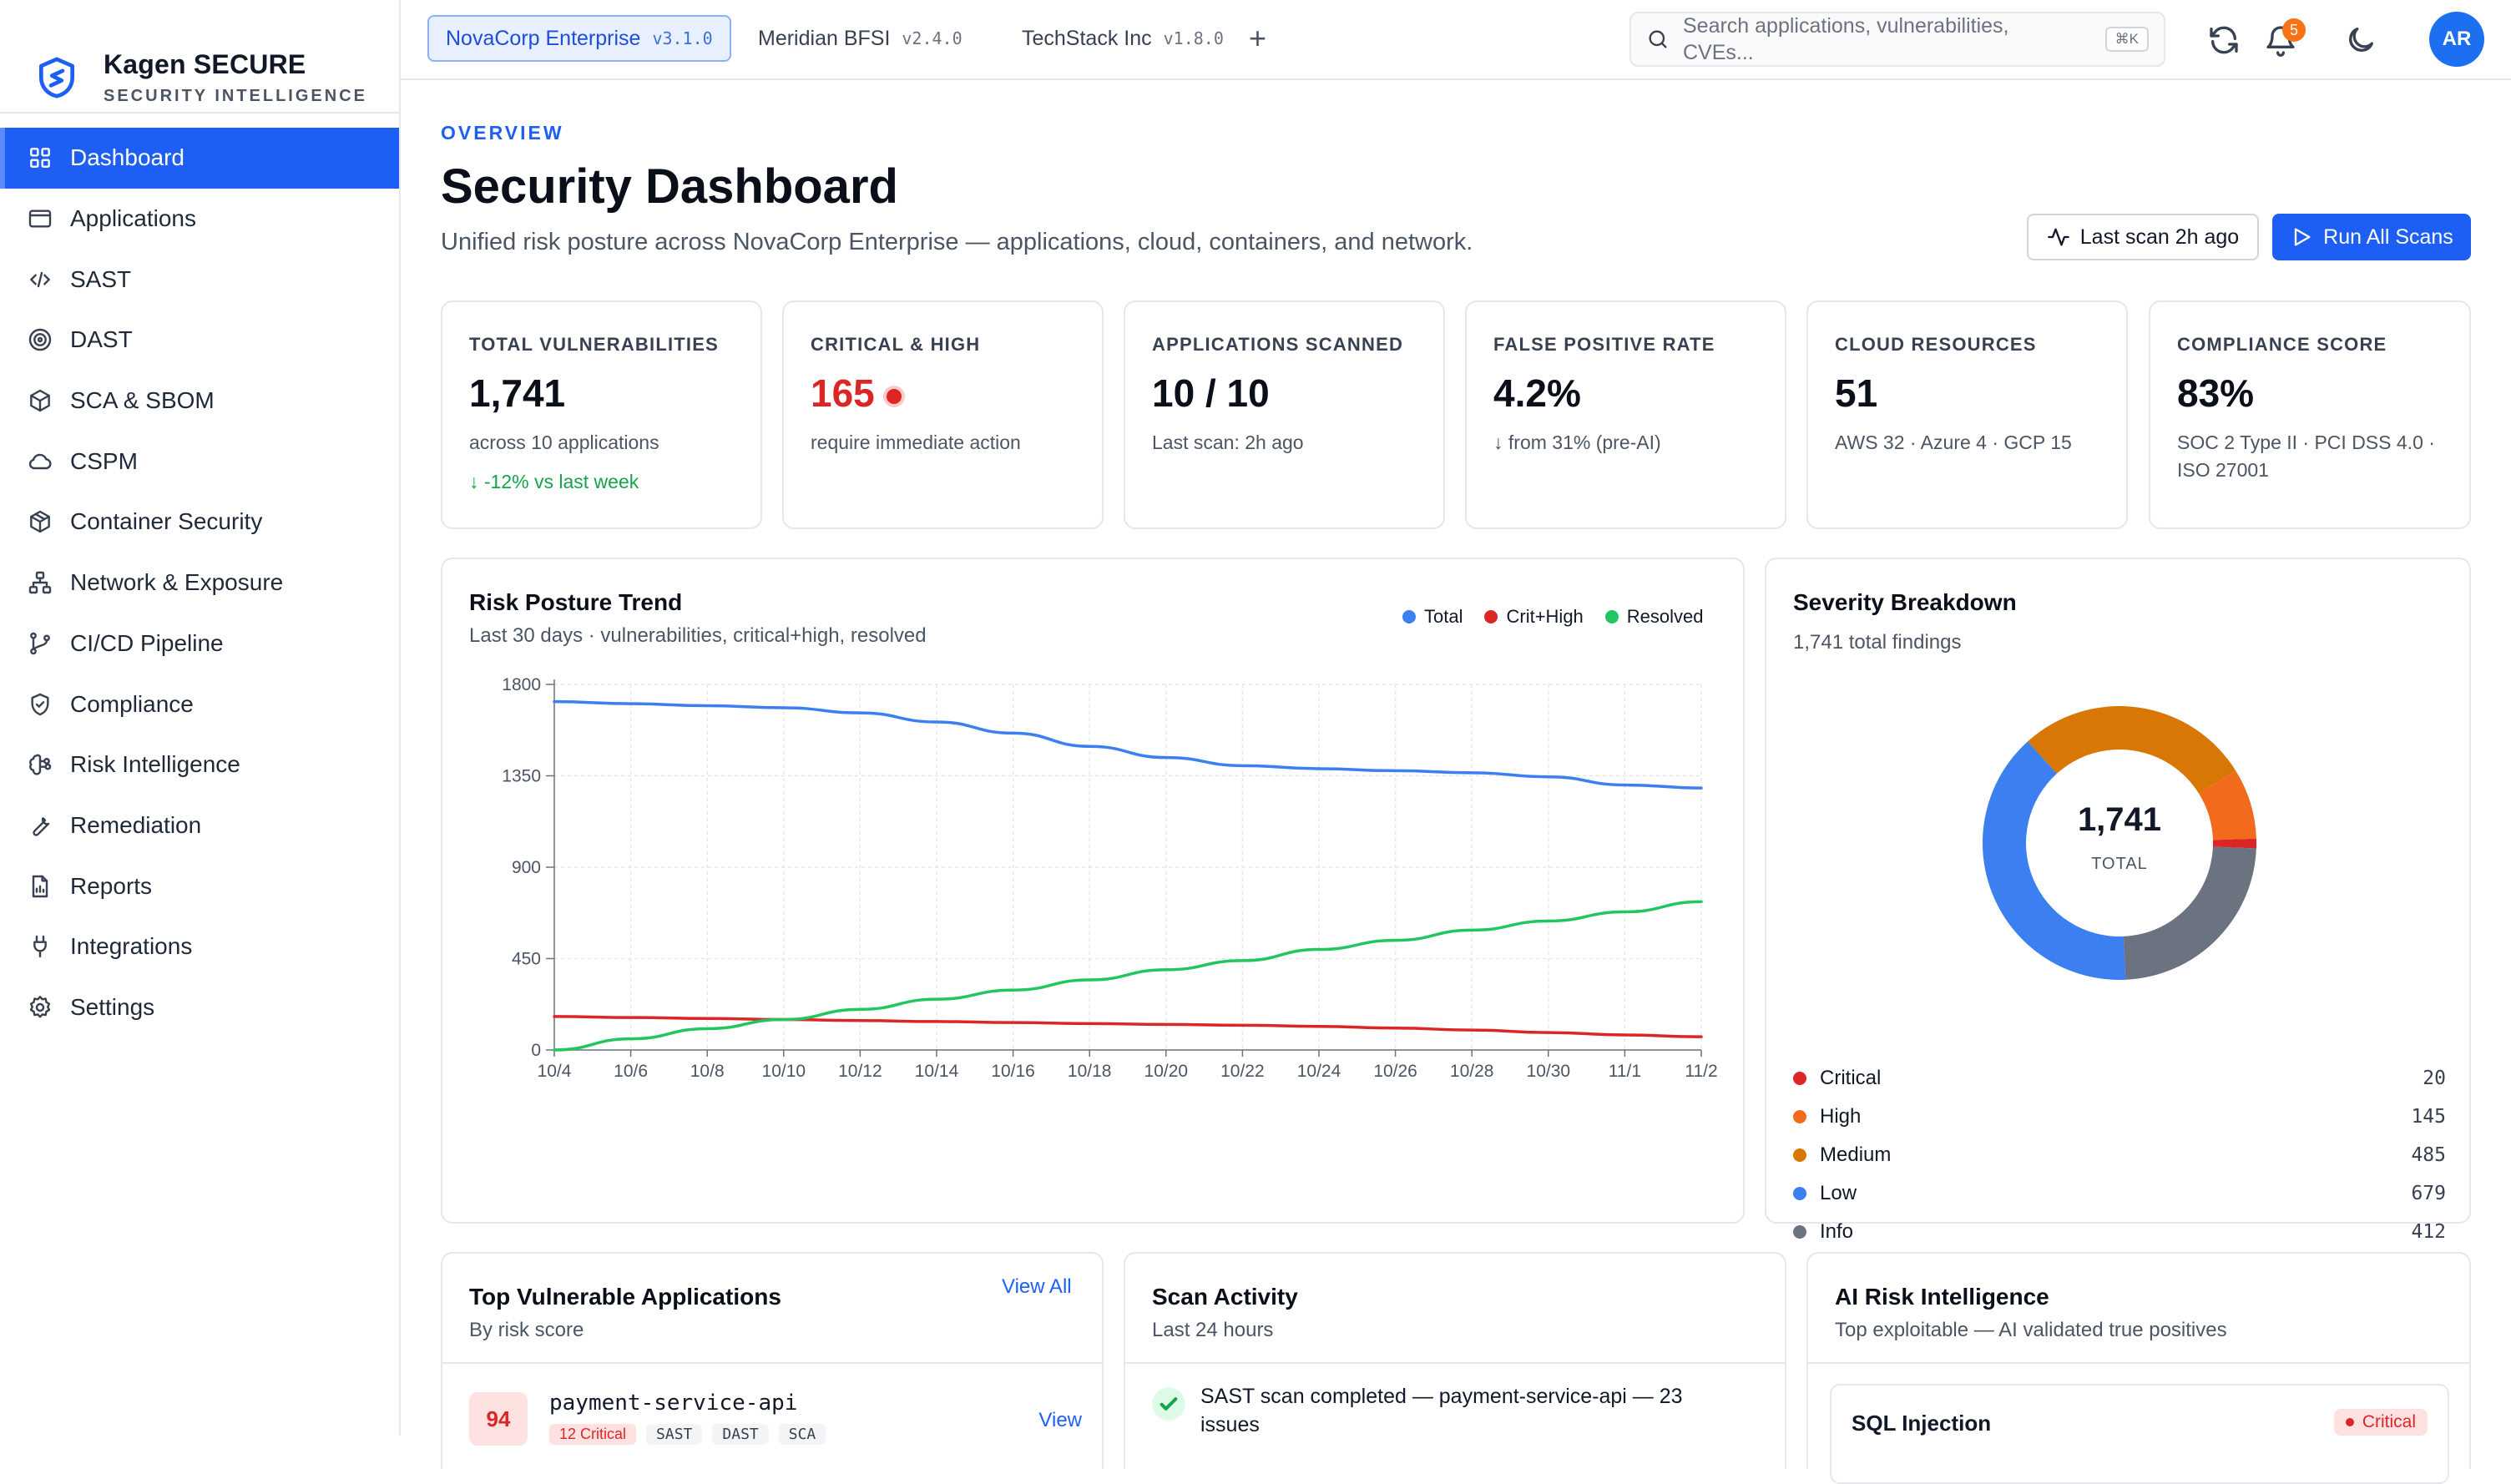 Image resolution: width=2511 pixels, height=1484 pixels. I want to click on sidebar-item-dast: DAST, so click(199, 340).